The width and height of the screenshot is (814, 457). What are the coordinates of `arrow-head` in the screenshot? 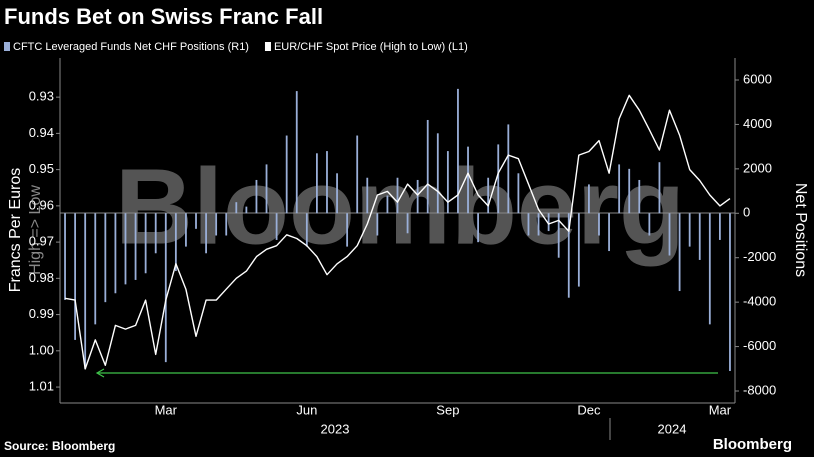 It's located at (100, 373).